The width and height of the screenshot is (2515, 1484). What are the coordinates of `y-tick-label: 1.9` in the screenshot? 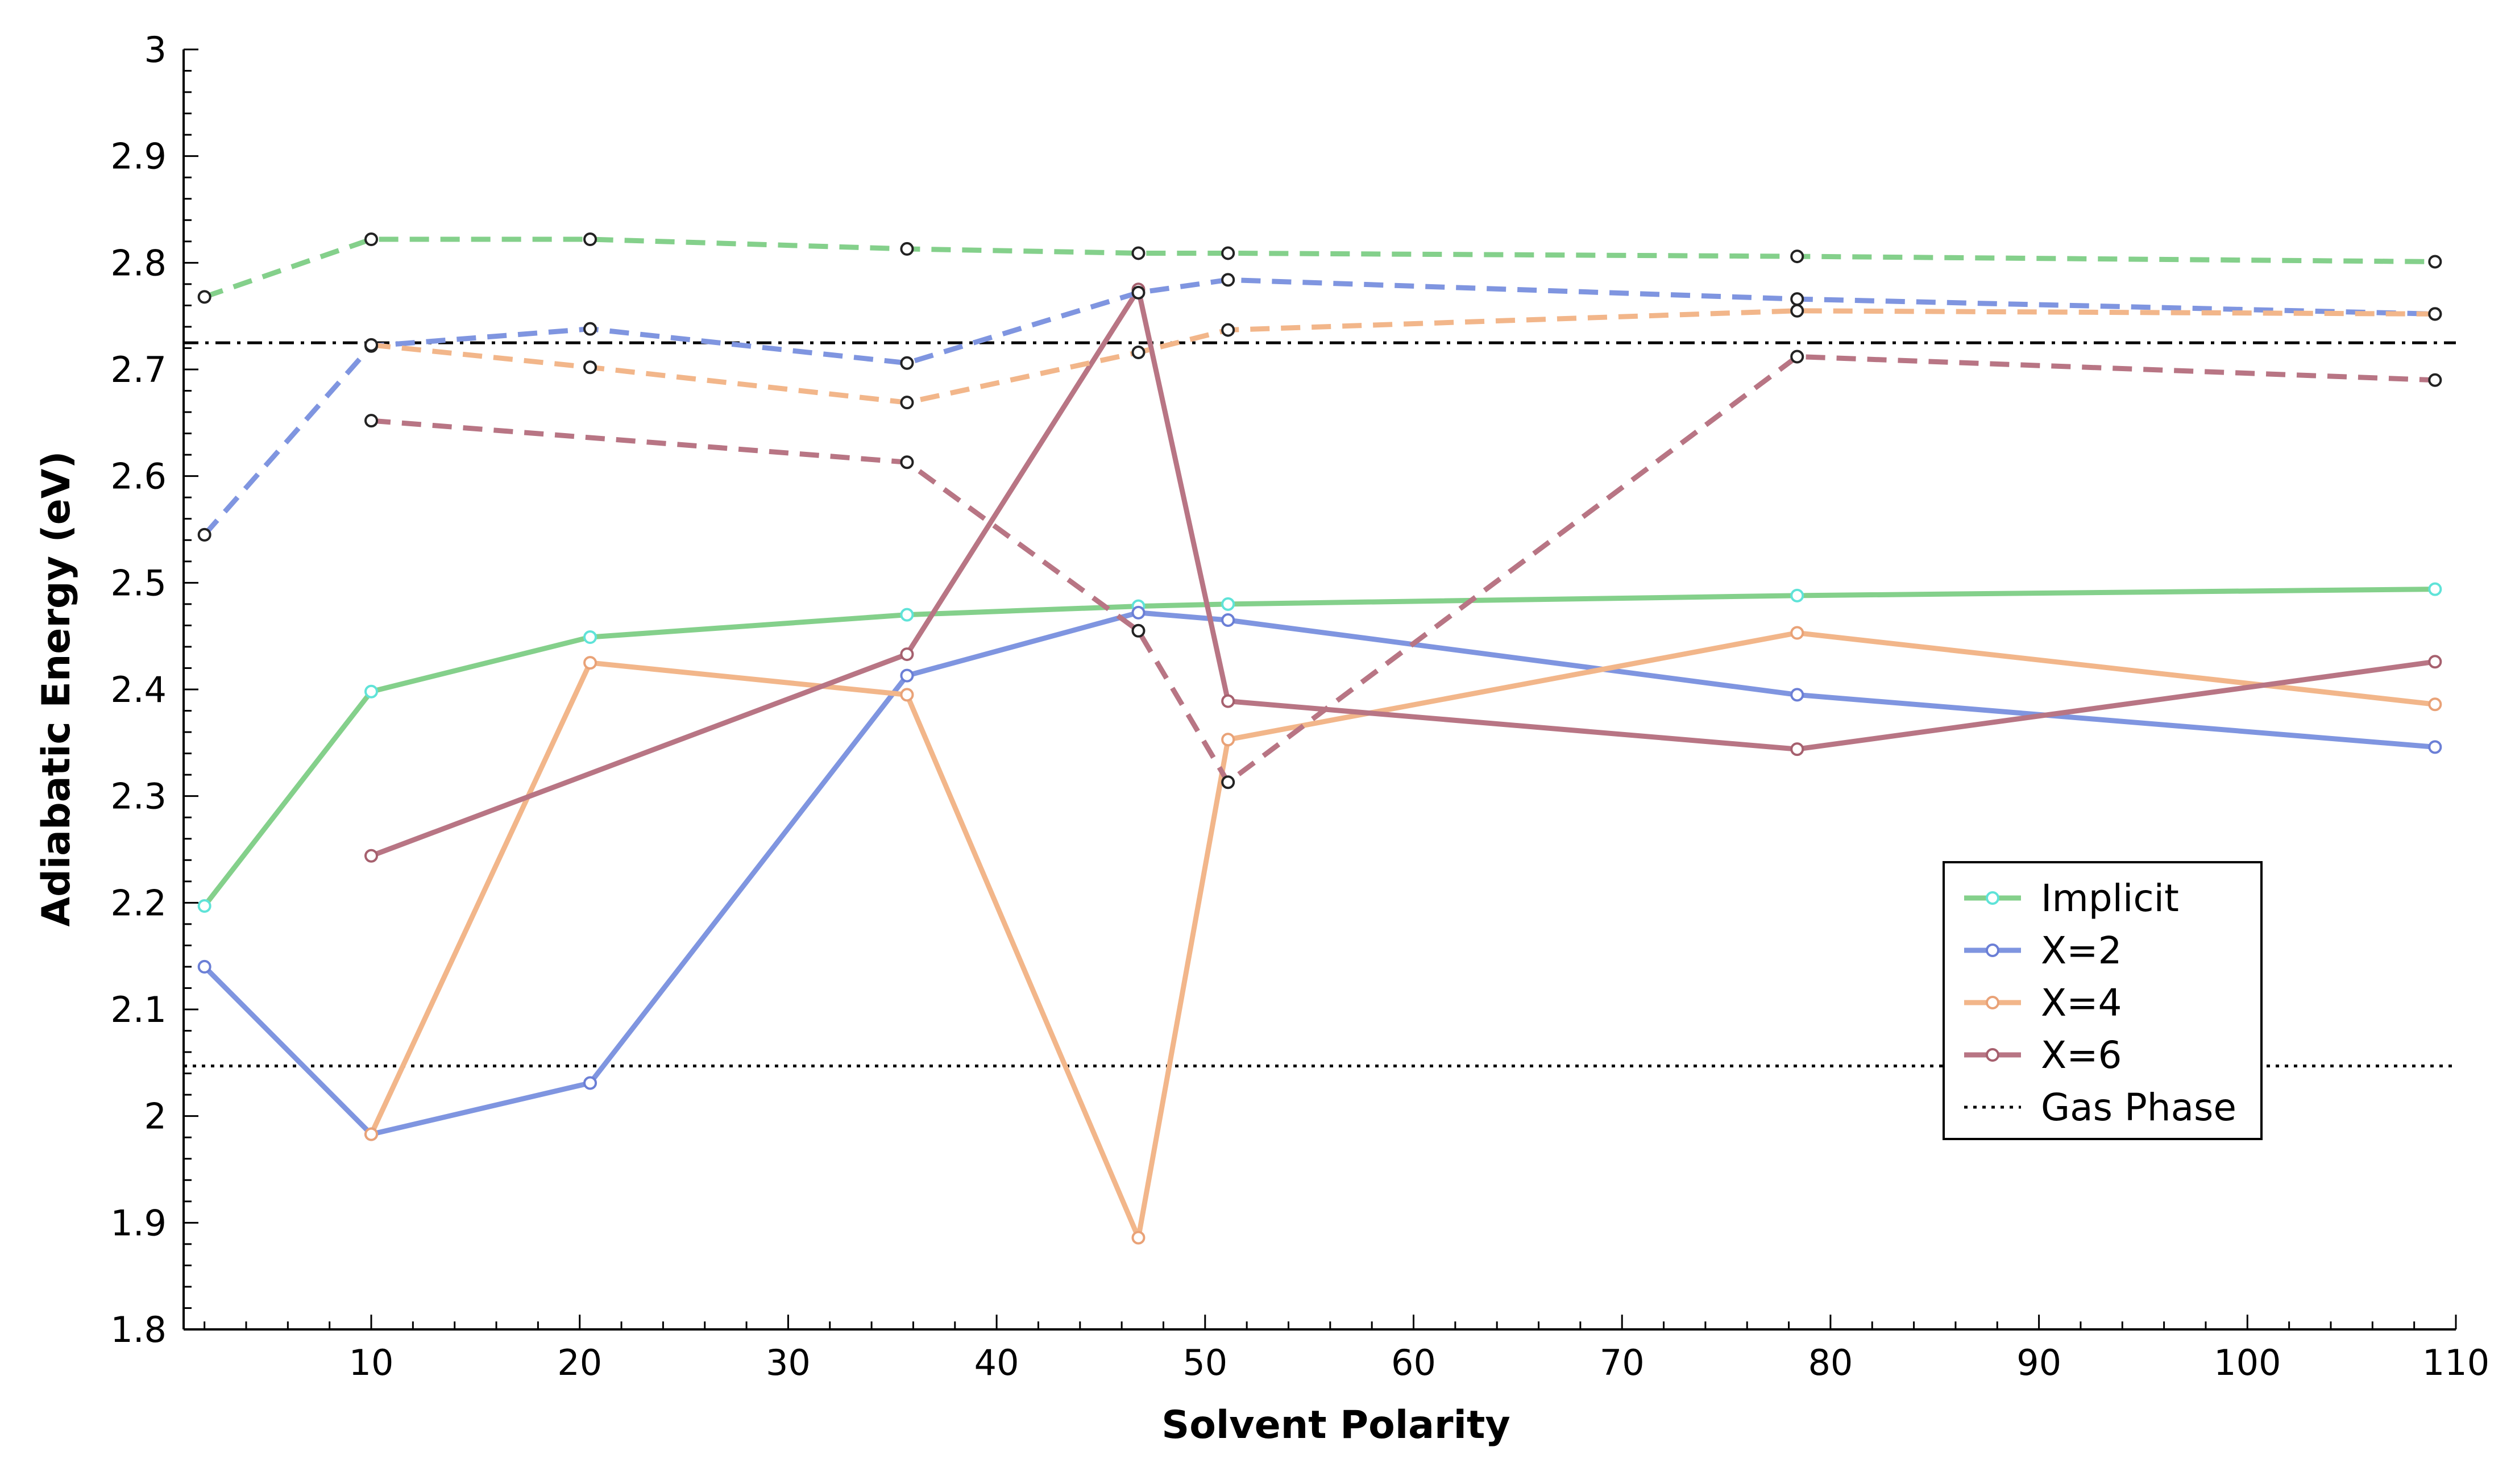 It's located at (138, 1223).